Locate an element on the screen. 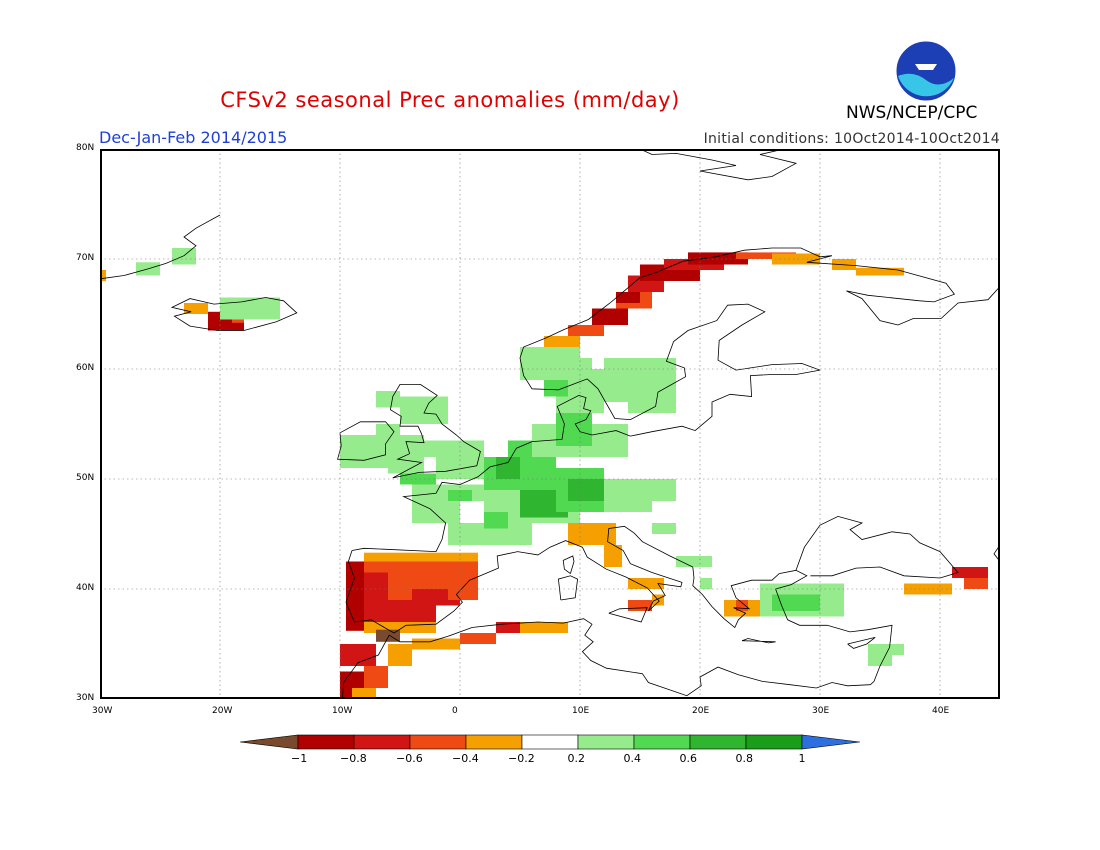  longitude-tick-label: 10W is located at coordinates (342, 711).